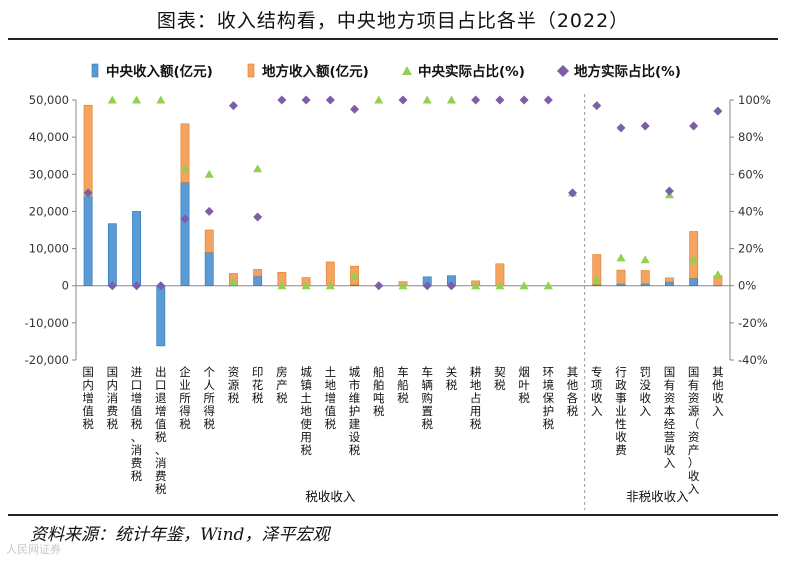 This screenshot has width=786, height=562. What do you see at coordinates (65, 286) in the screenshot?
I see `y-left-tick-label: 0` at bounding box center [65, 286].